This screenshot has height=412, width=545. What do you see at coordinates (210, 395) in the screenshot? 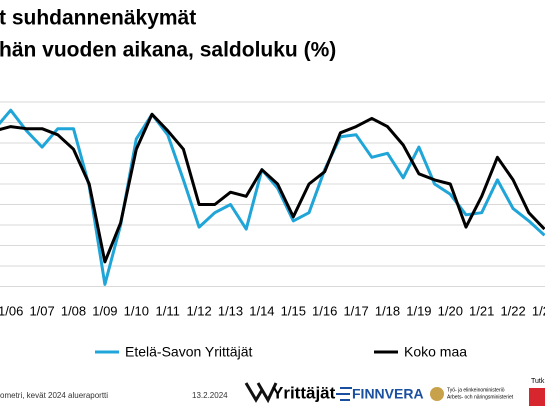
I see `footer-date: 13.2.2024` at bounding box center [210, 395].